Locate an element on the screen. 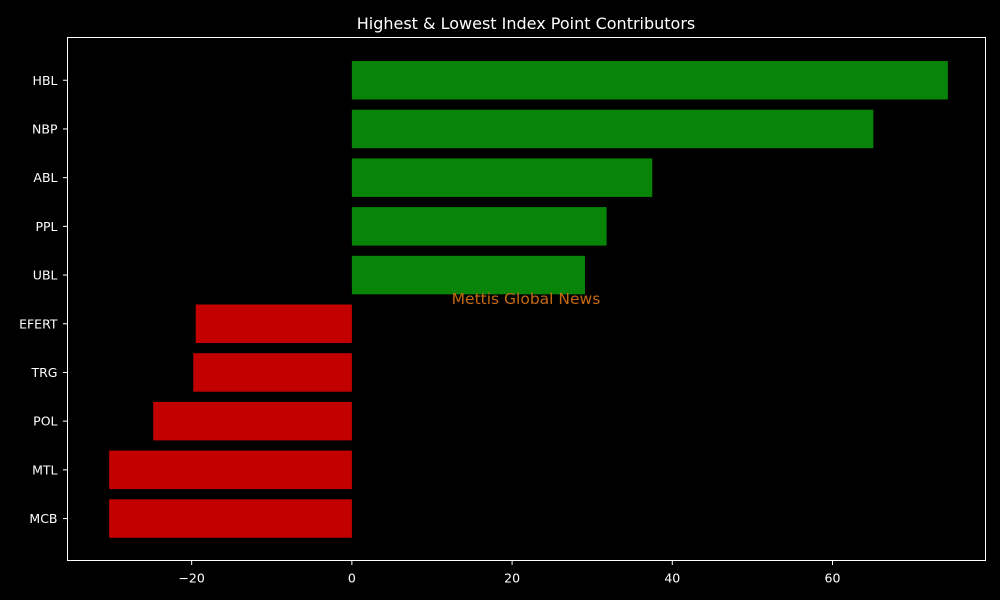 Image resolution: width=1000 pixels, height=600 pixels. y-tick-label-mcb: MCB is located at coordinates (43, 518).